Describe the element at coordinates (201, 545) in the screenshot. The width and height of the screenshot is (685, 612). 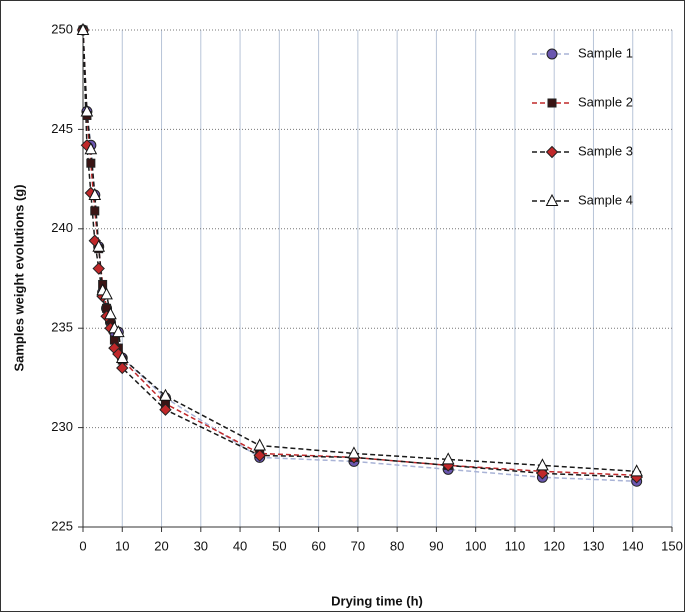
I see `x-tick-label: 30` at that location.